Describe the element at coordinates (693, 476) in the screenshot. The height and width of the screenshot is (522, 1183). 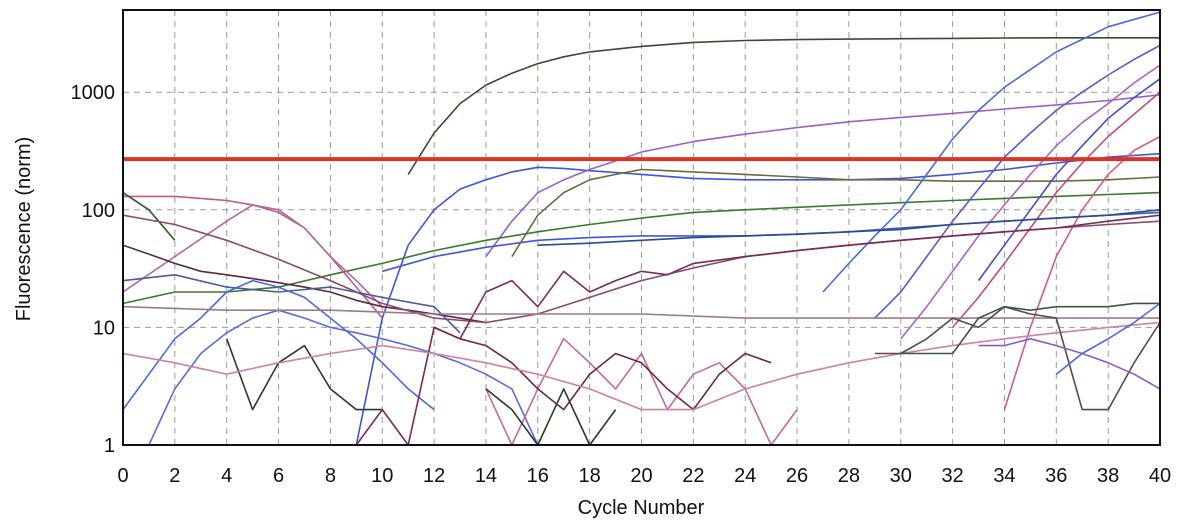
I see `x-tick-label: 22` at that location.